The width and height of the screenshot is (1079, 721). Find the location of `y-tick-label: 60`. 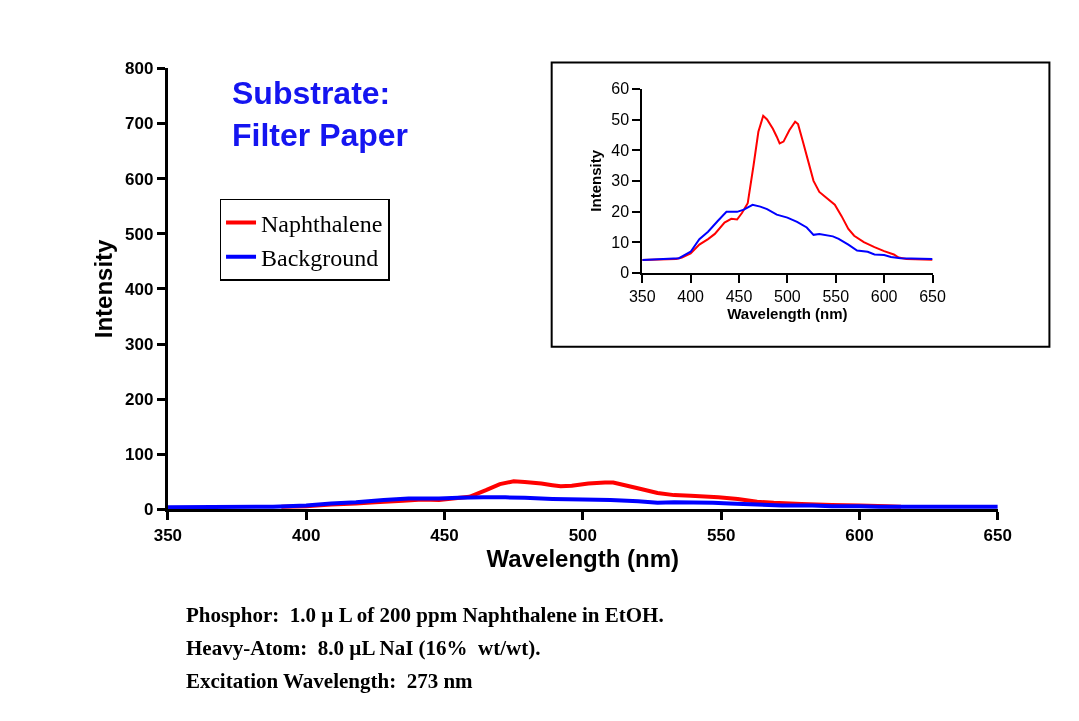

y-tick-label: 60 is located at coordinates (620, 89).